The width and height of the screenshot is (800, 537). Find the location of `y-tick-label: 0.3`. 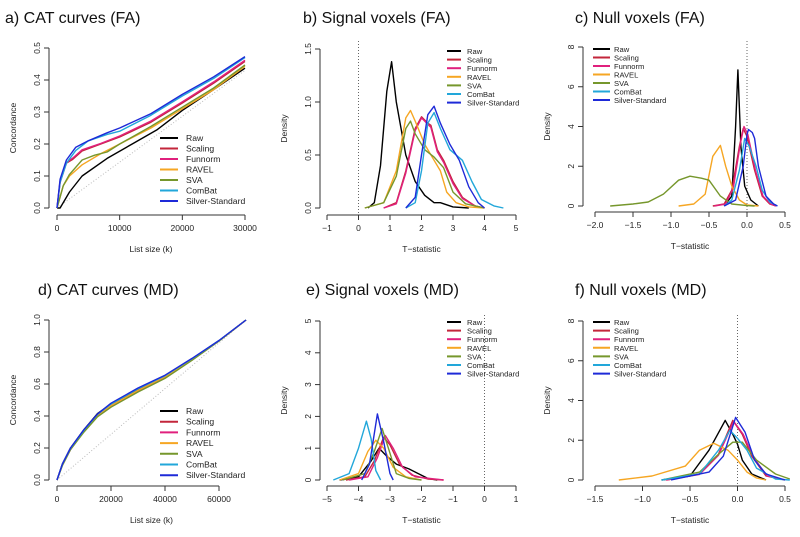

y-tick-label: 0.3 is located at coordinates (37, 112).